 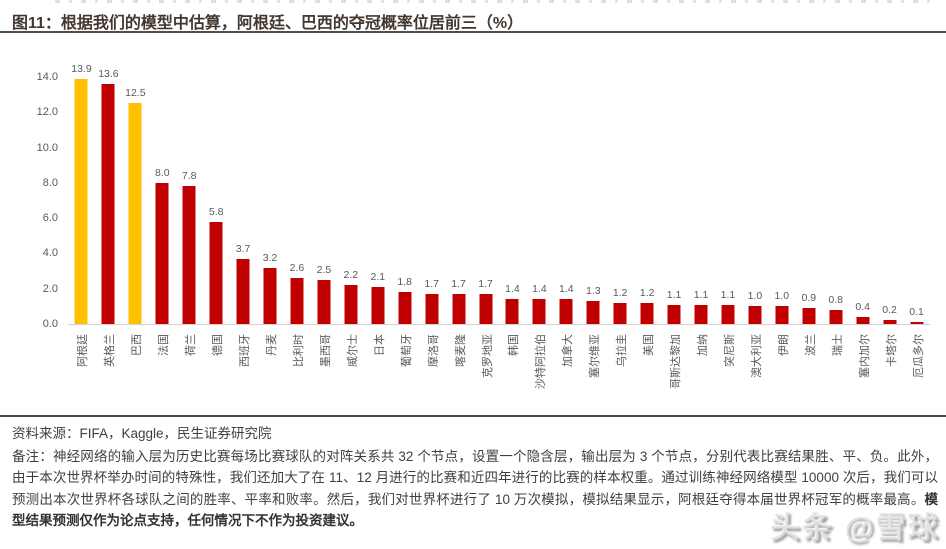 What do you see at coordinates (216, 211) in the screenshot?
I see `bar-value-label: 5.8` at bounding box center [216, 211].